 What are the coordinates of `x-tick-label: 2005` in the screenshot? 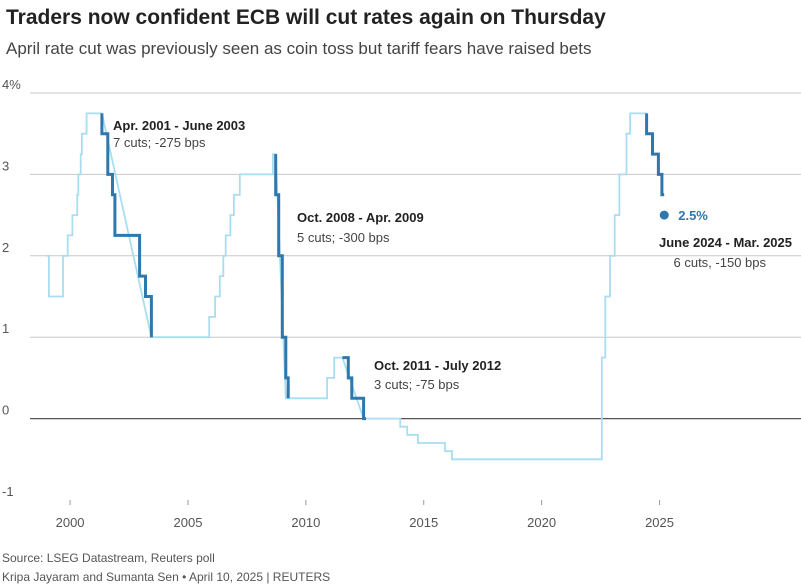 It's located at (188, 522).